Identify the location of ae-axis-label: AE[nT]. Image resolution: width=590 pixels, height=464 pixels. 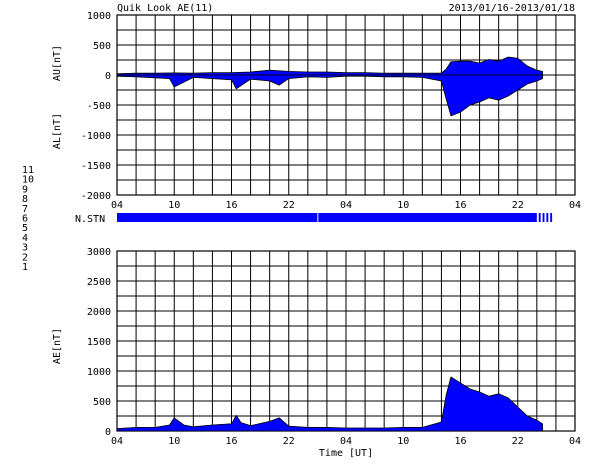
(57, 346).